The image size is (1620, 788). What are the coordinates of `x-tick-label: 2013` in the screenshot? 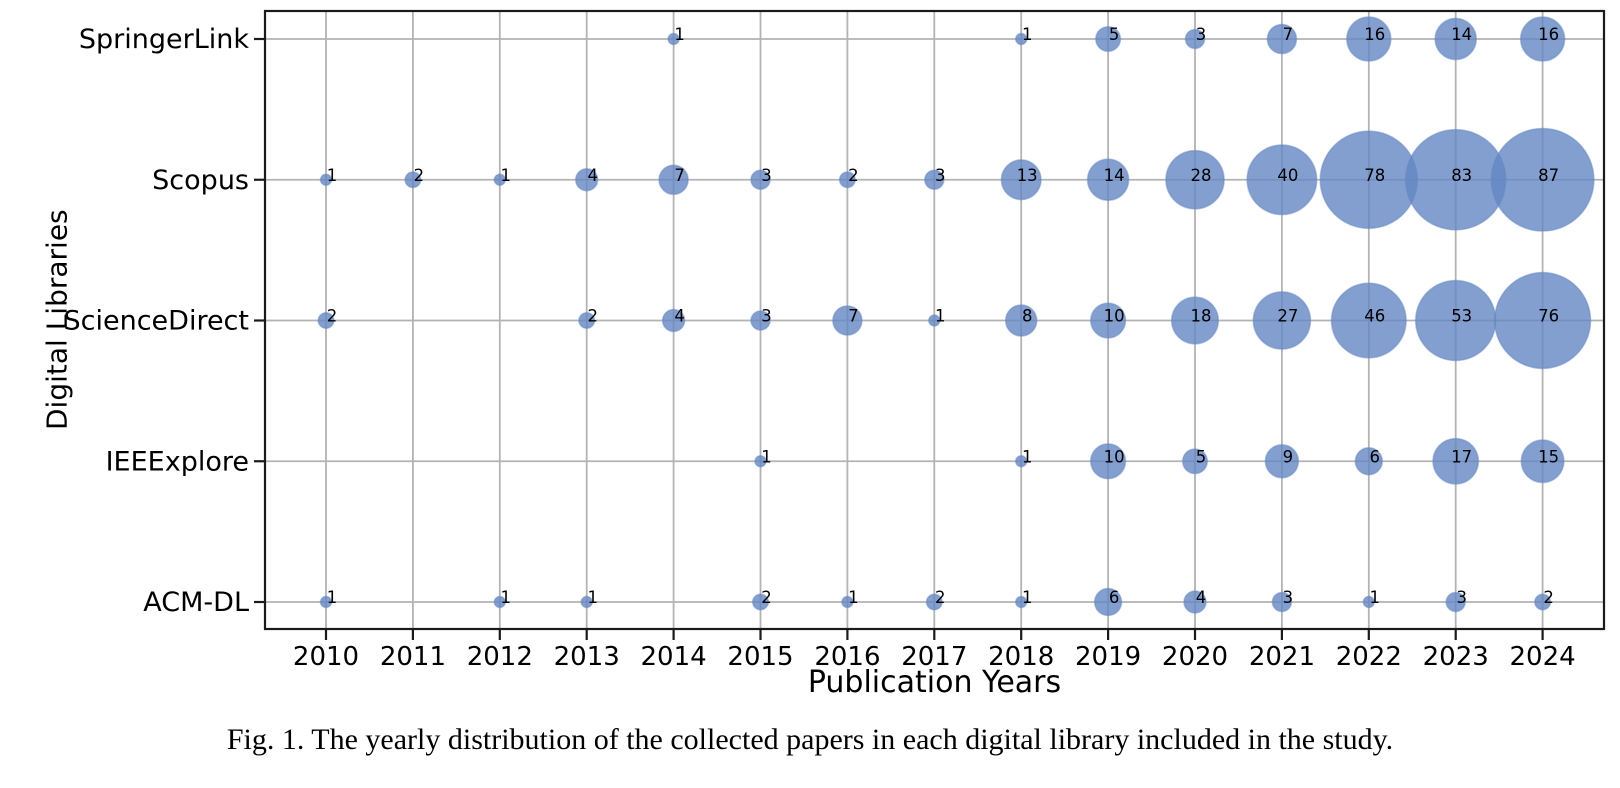 It's located at (587, 657).